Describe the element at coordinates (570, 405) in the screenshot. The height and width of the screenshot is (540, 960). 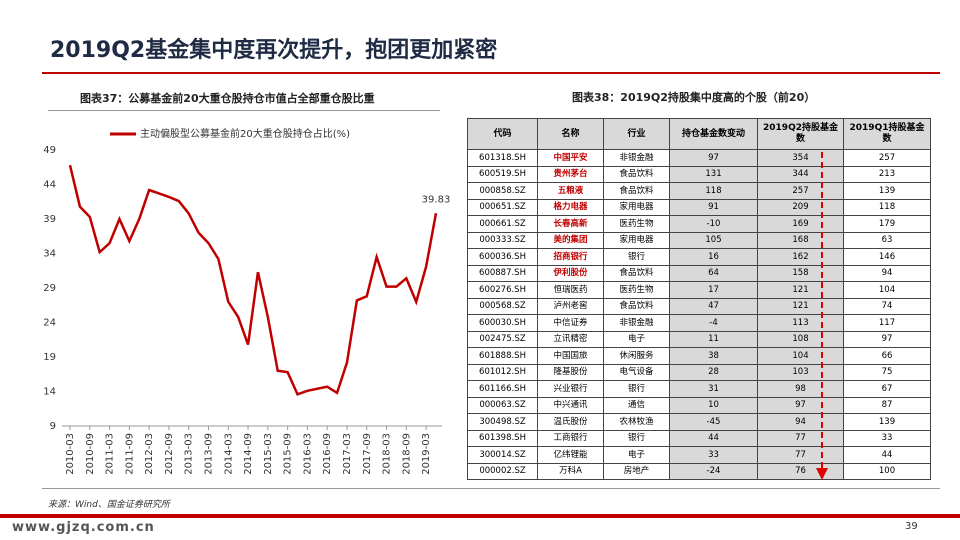
I see `table-cell: 中兴通讯` at that location.